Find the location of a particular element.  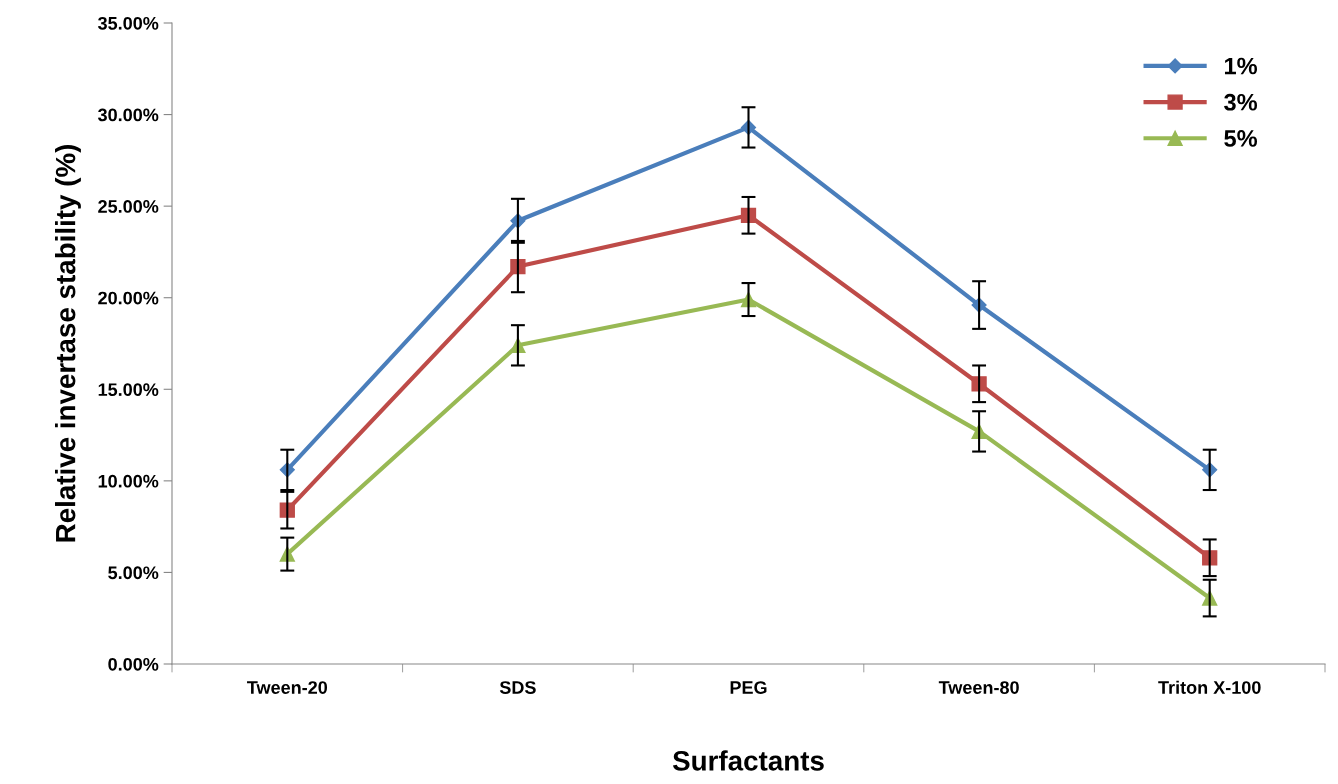

y-tick-label: 10.00% is located at coordinates (128, 481).